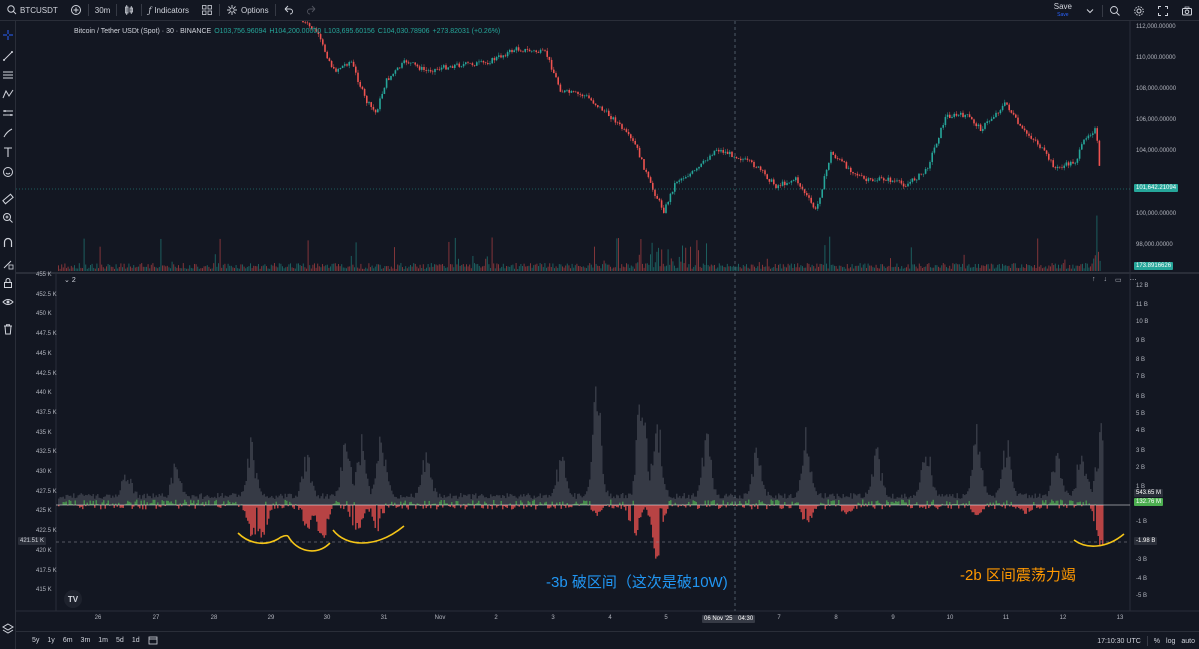 The image size is (1199, 649). Describe the element at coordinates (1188, 641) in the screenshot. I see `auto-toggle: auto` at that location.